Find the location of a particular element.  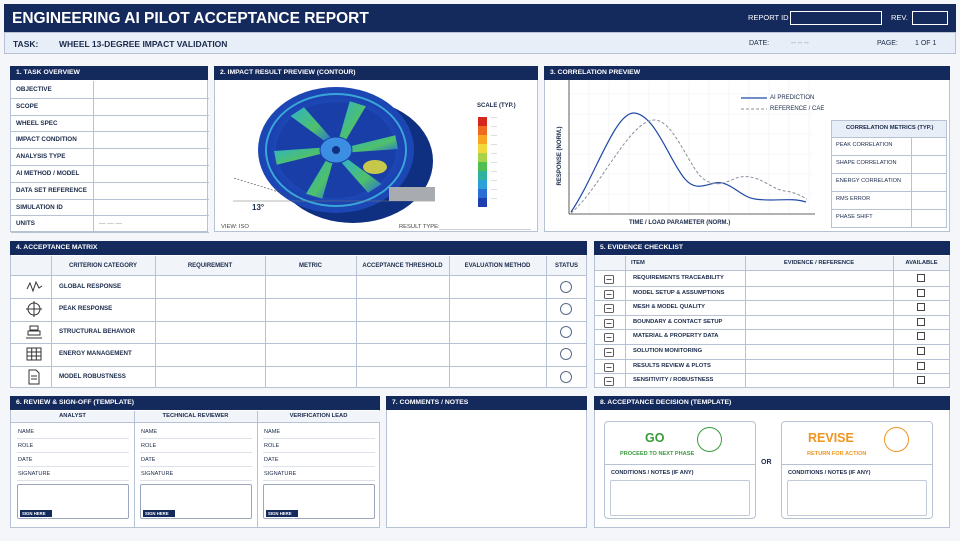

field-label: UNITS is located at coordinates (25, 224).